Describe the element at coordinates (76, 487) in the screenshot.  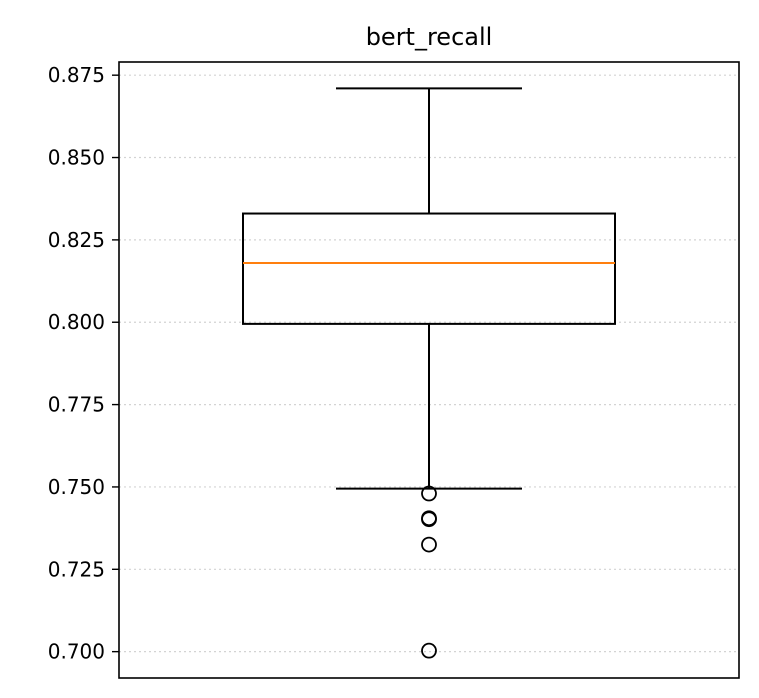
I see `y-tick-label: 0.750` at that location.